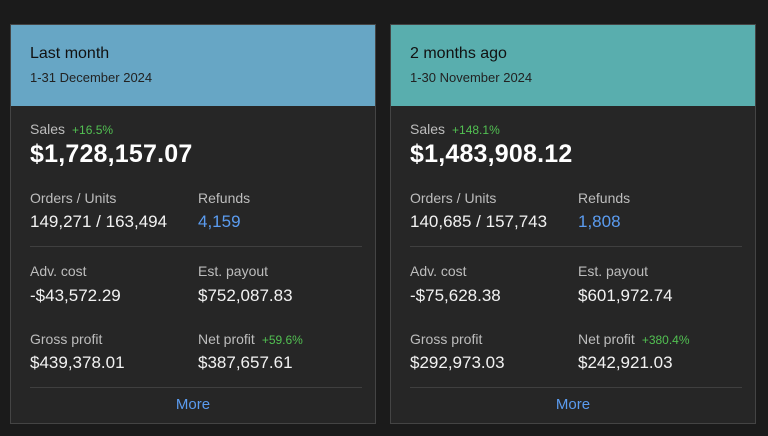 This screenshot has width=768, height=436. Describe the element at coordinates (111, 154) in the screenshot. I see `sales-value: $1,728,157.07` at that location.